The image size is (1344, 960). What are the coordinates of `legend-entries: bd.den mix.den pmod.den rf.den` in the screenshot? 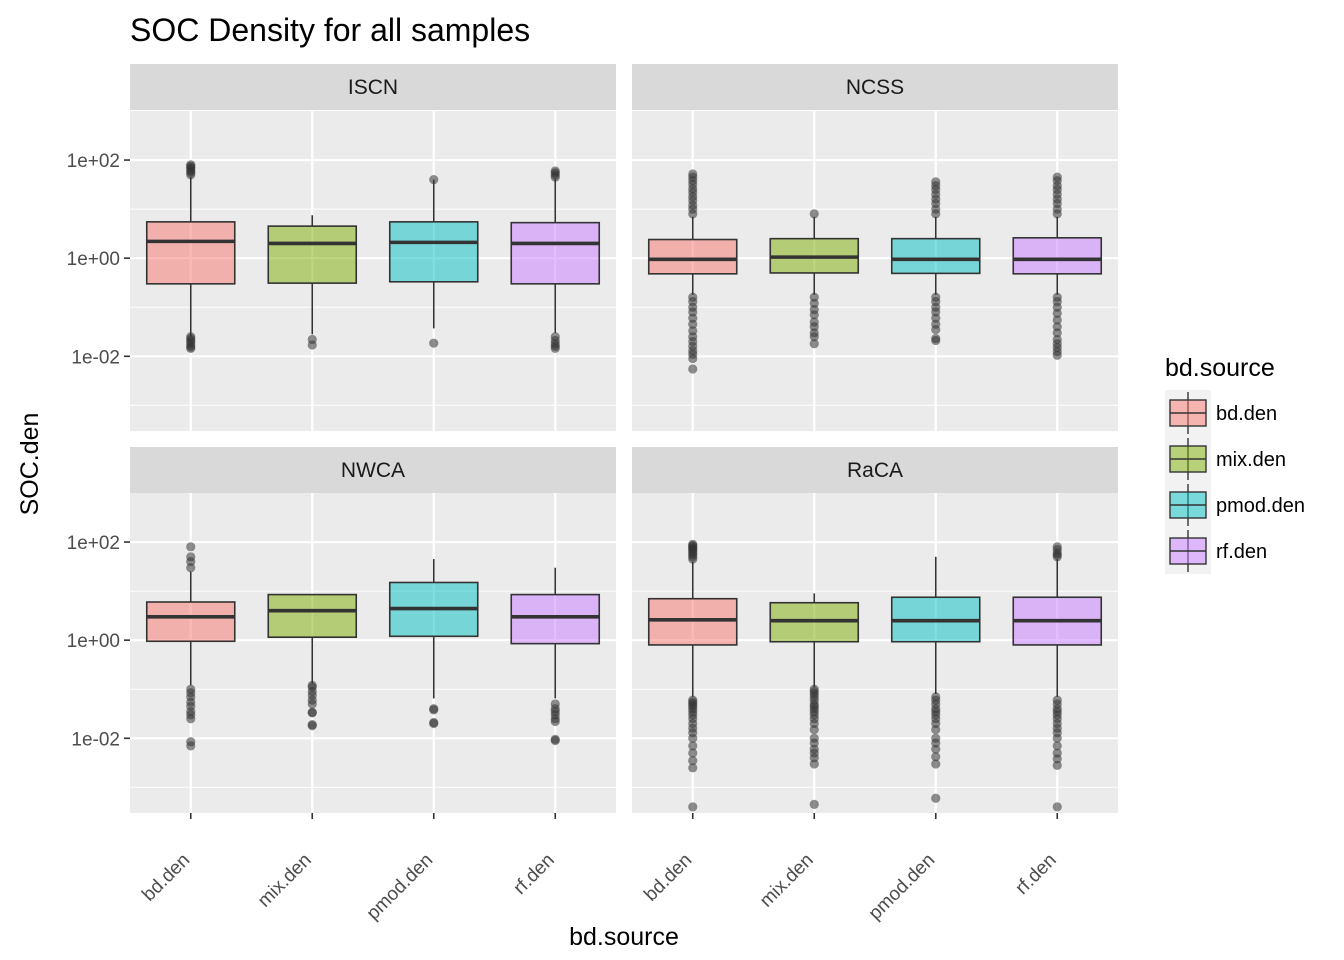 It's located at (1235, 482).